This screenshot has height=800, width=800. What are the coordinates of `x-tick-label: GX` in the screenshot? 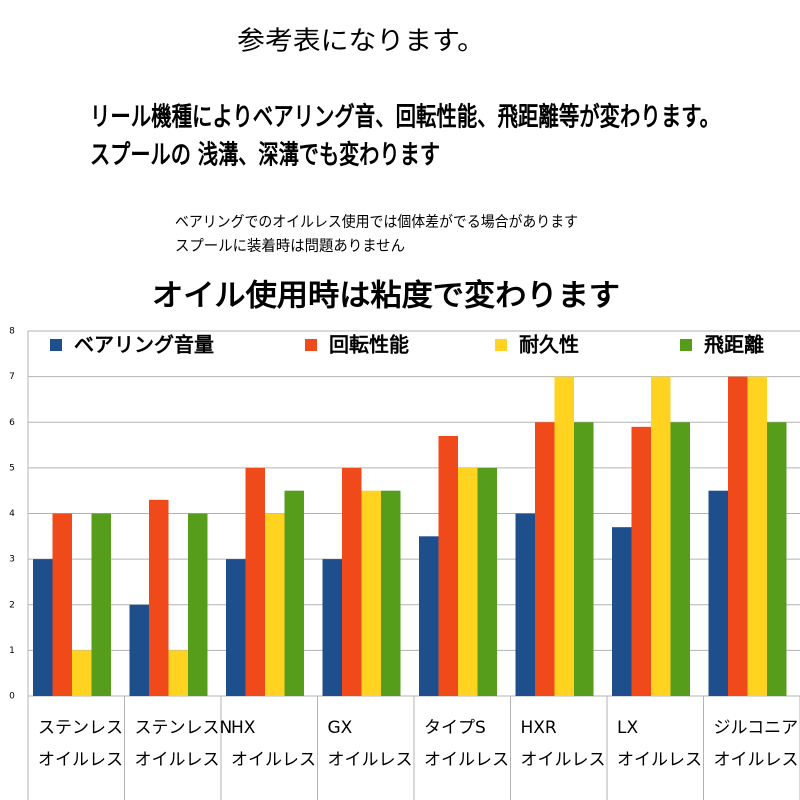 It's located at (340, 728).